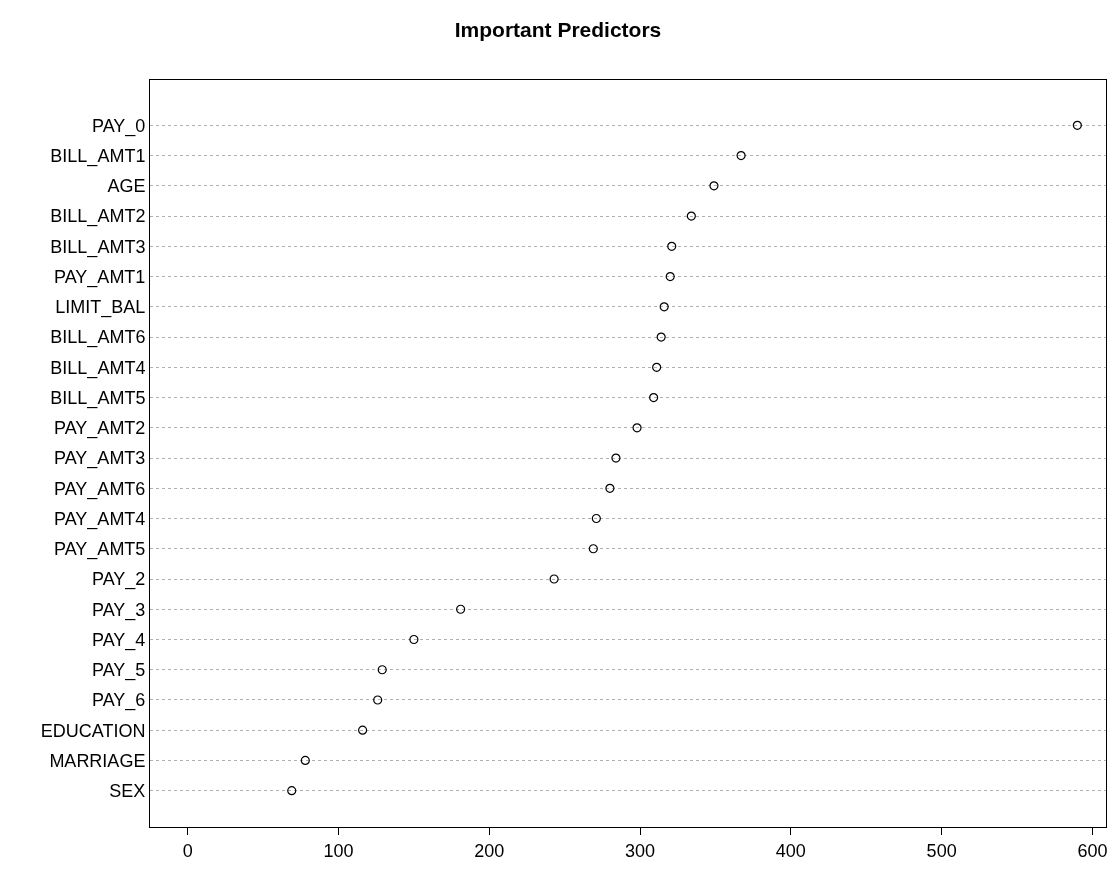 Image resolution: width=1116 pixels, height=887 pixels. Describe the element at coordinates (127, 791) in the screenshot. I see `y-tick-label: SEX` at that location.